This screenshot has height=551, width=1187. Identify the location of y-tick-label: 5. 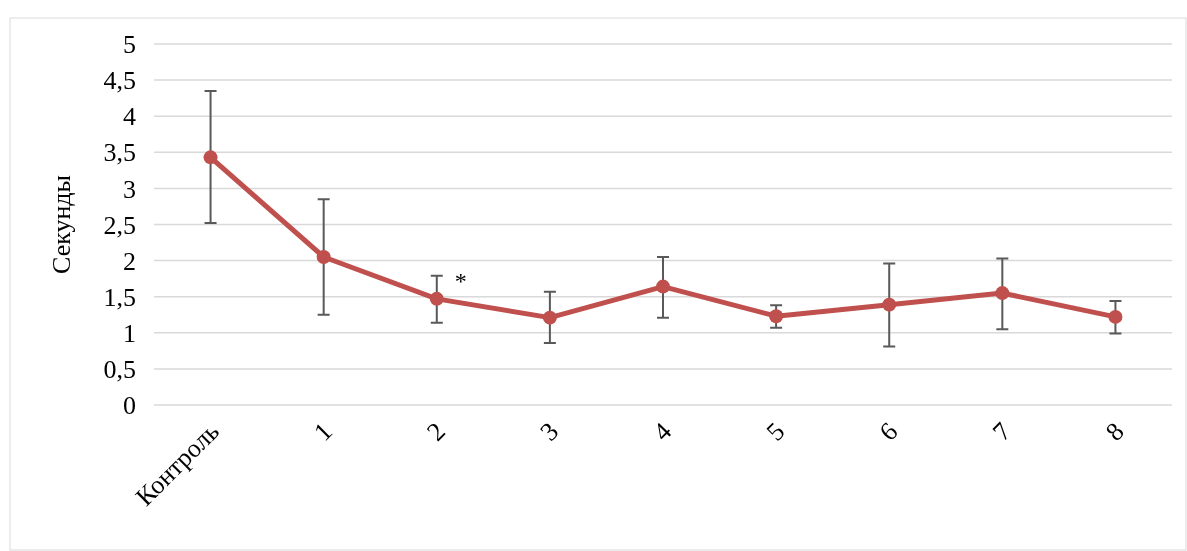
(129, 45).